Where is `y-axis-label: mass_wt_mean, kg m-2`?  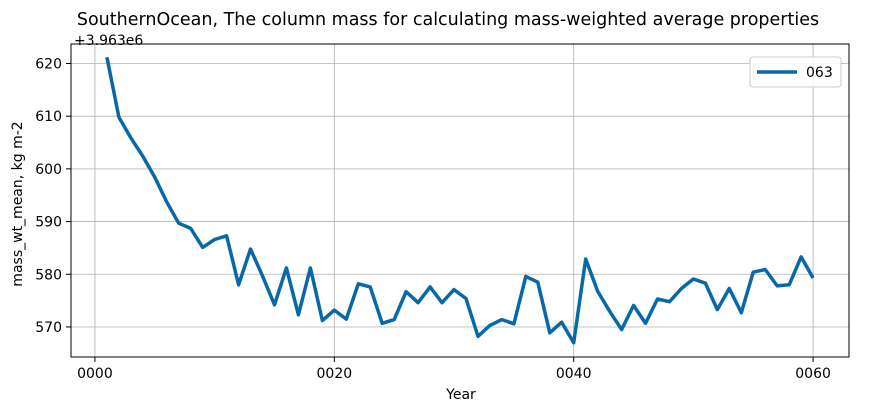 y-axis-label: mass_wt_mean, kg m-2 is located at coordinates (18, 203).